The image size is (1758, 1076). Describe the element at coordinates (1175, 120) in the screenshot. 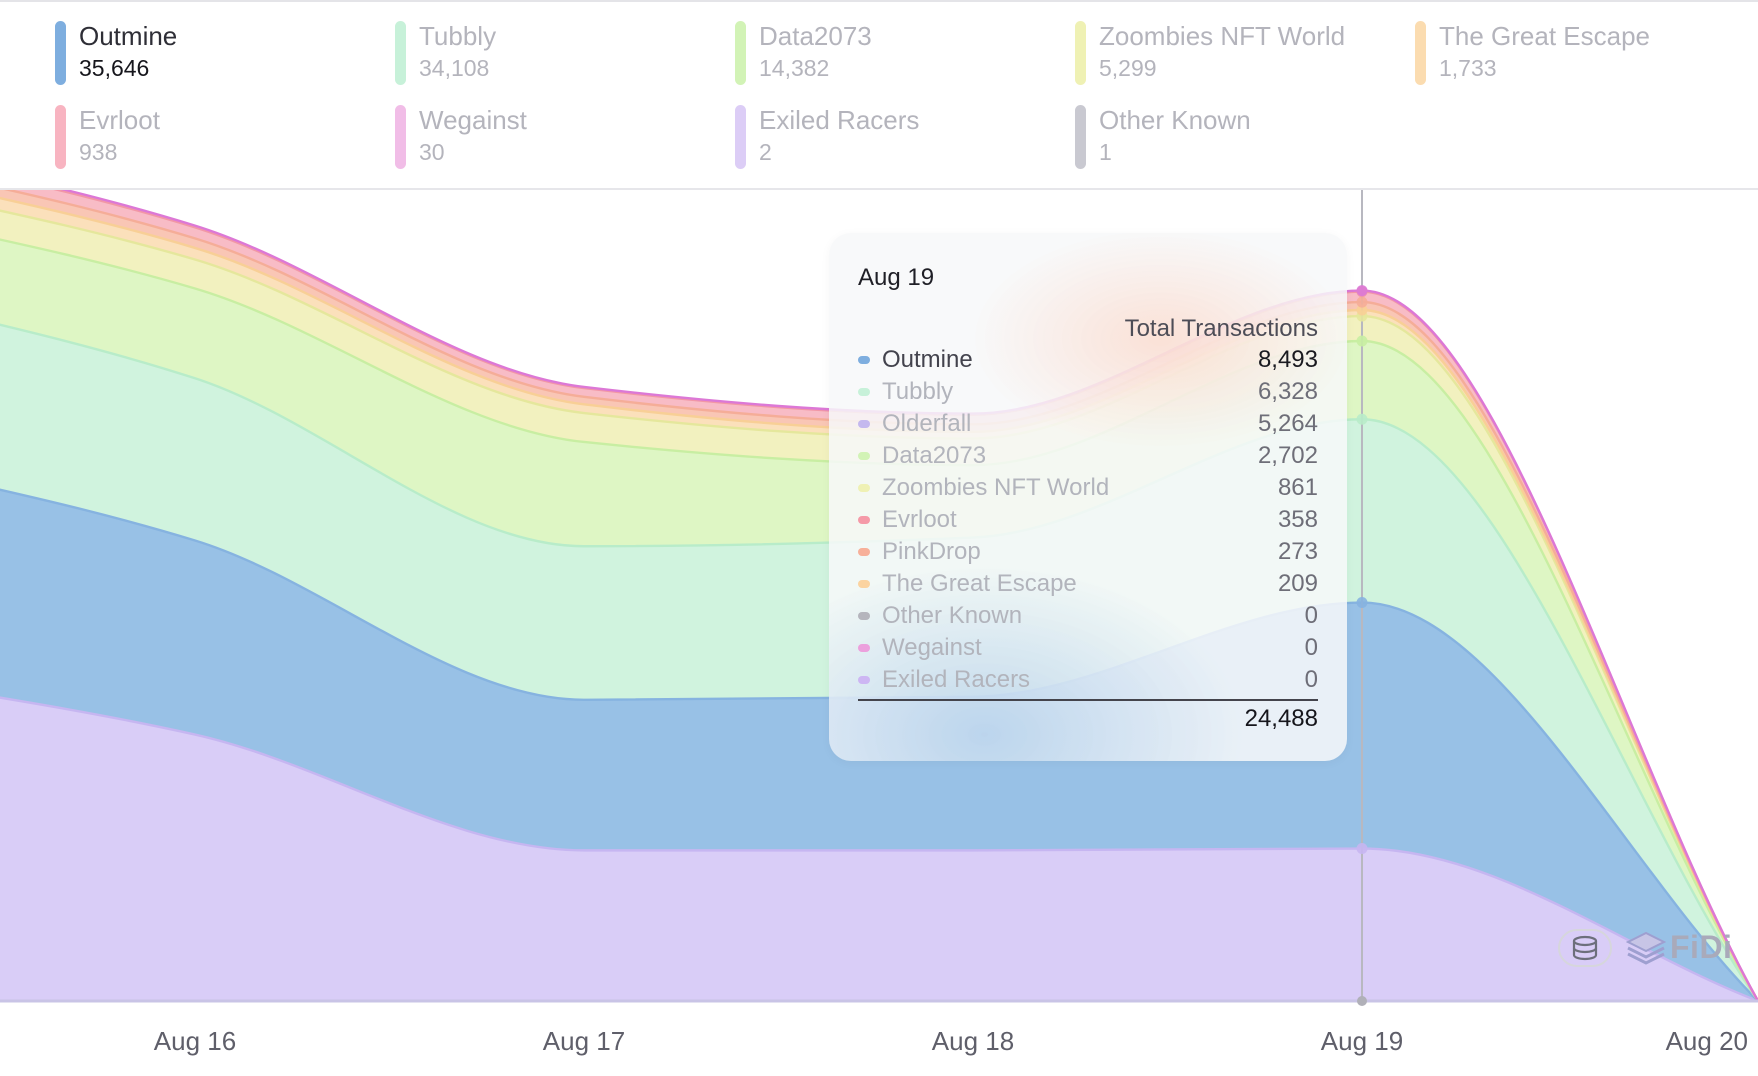

I see `legend-item-name: Other Known` at that location.